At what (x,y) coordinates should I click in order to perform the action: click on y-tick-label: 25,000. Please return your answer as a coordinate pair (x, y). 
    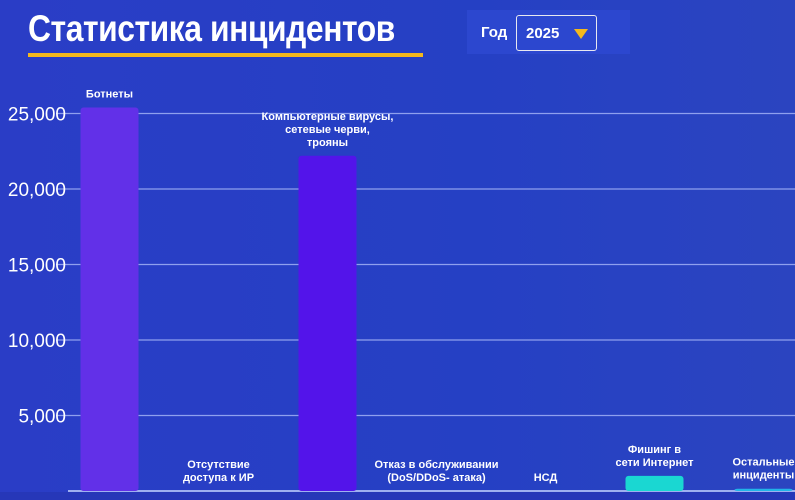
    Looking at the image, I should click on (37, 115).